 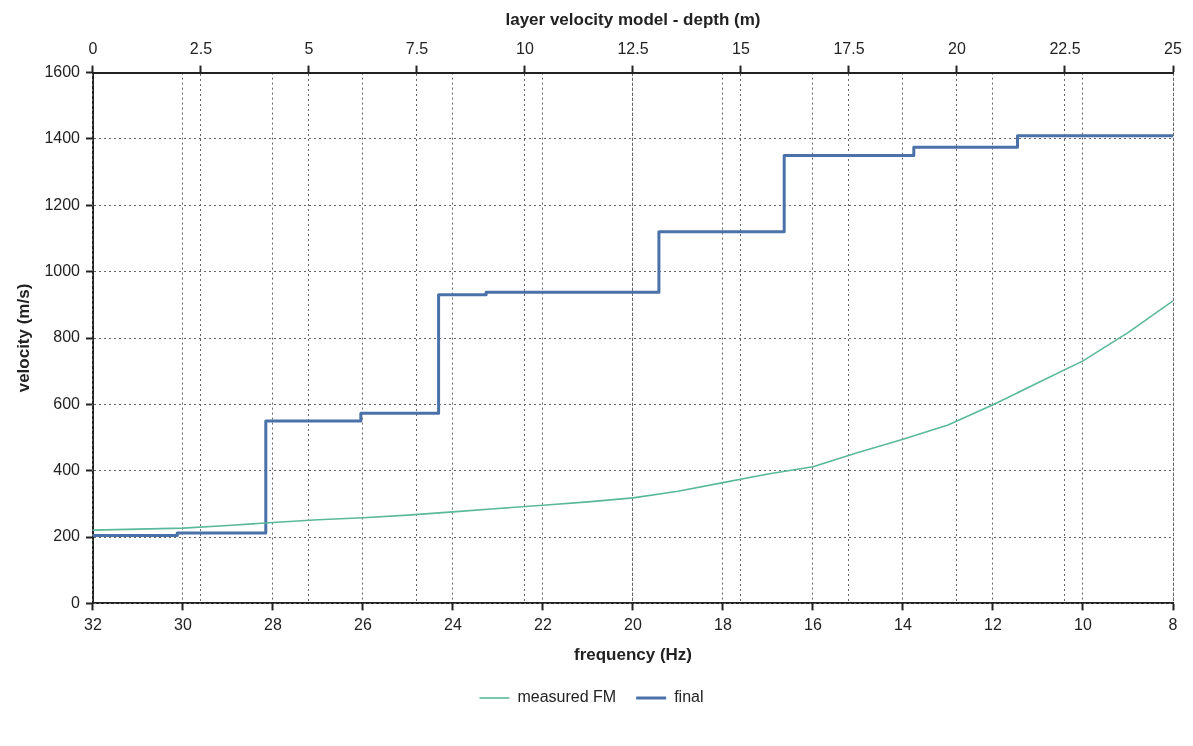 What do you see at coordinates (689, 697) in the screenshot?
I see `legend-label: final` at bounding box center [689, 697].